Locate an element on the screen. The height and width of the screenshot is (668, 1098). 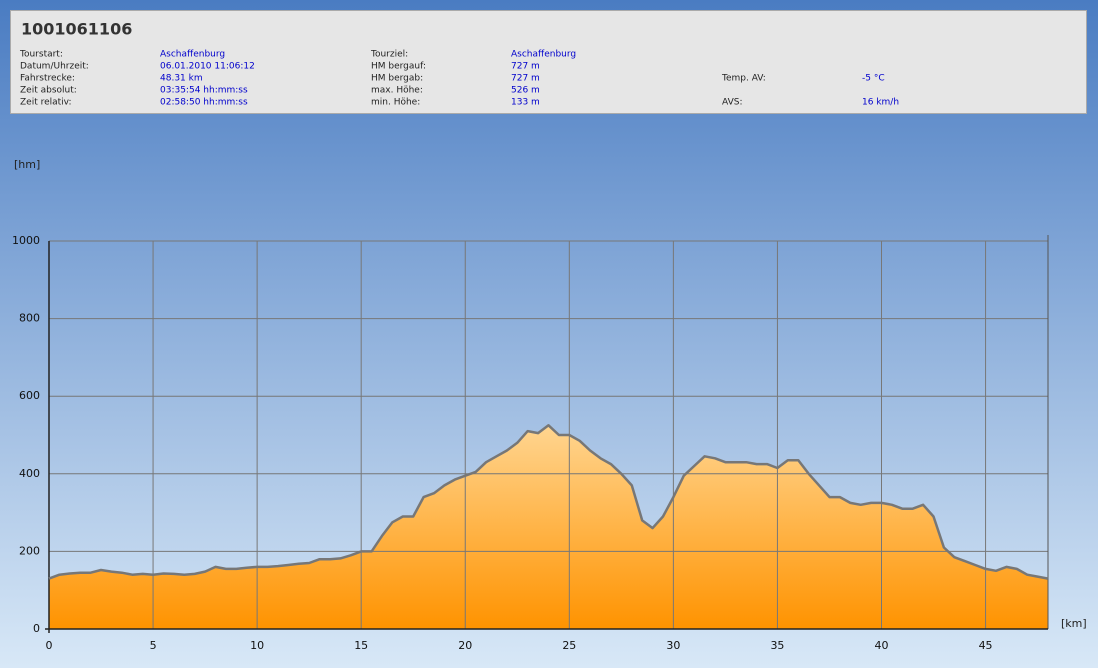
field-label: Tourziel: is located at coordinates (389, 55).